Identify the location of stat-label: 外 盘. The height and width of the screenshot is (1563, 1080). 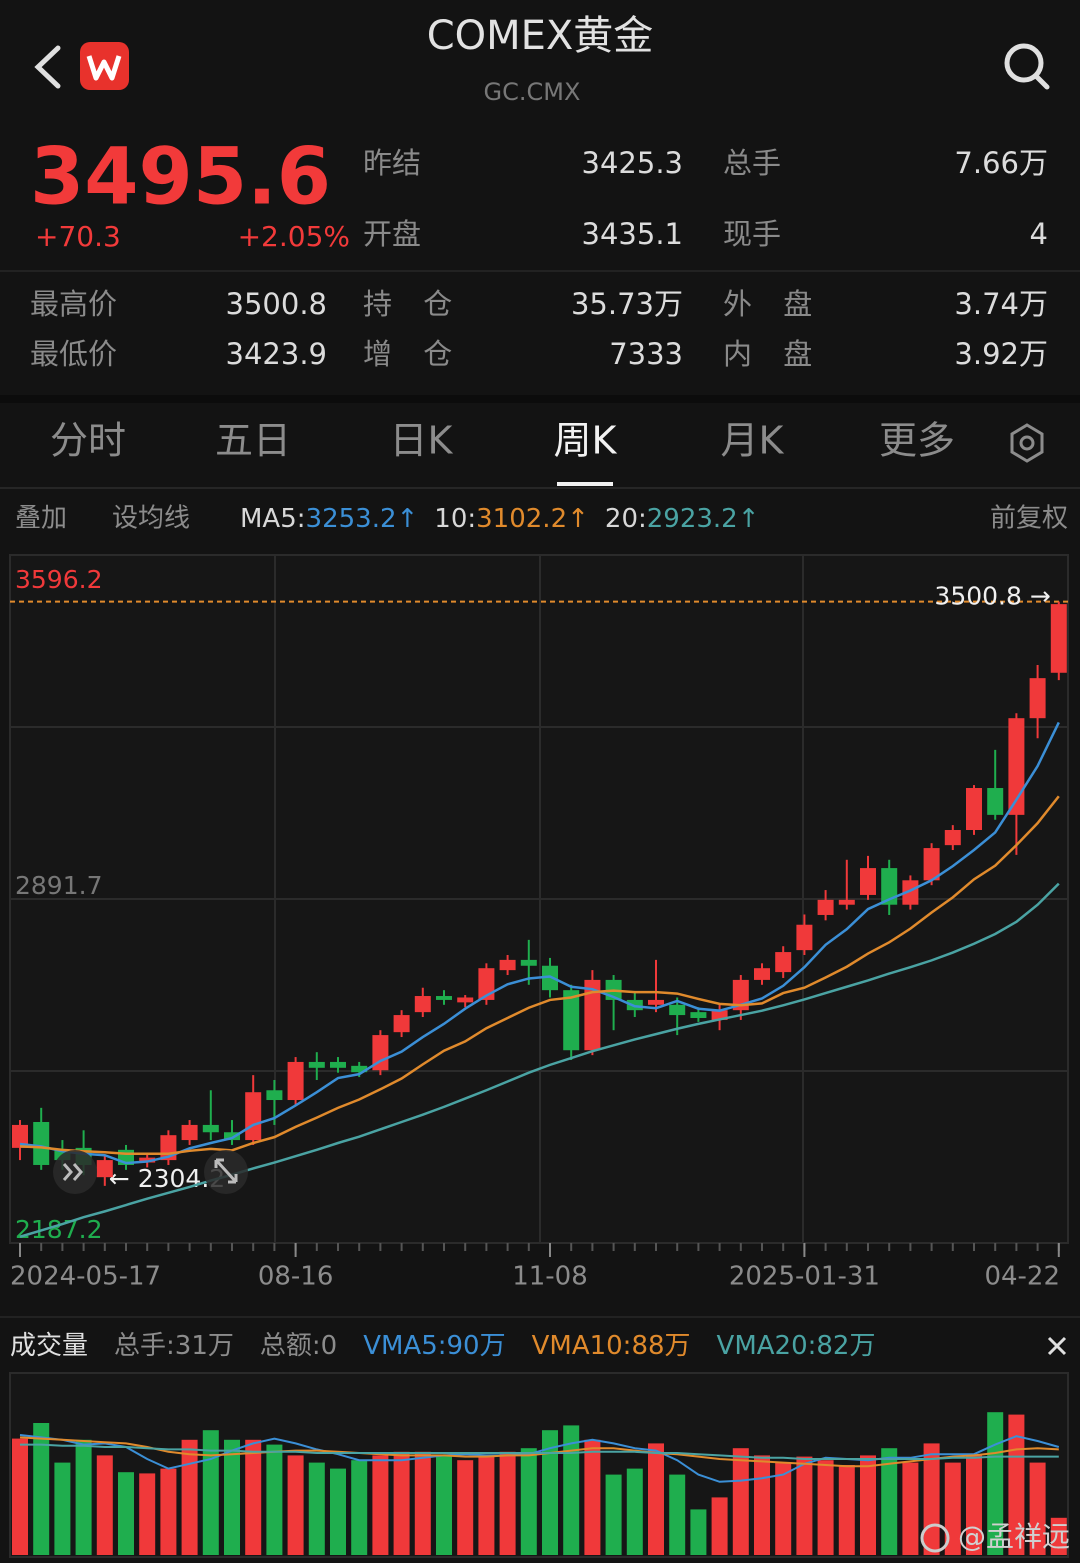
(767, 304).